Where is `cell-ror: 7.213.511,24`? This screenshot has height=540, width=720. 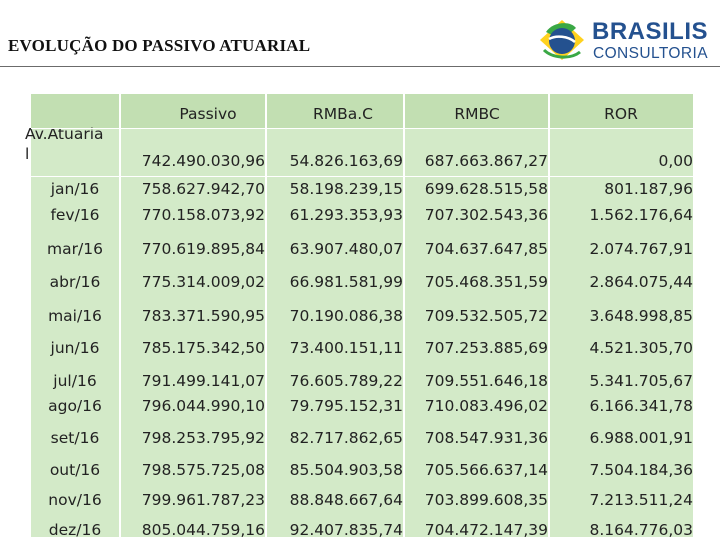 cell-ror: 7.213.511,24 is located at coordinates (641, 500).